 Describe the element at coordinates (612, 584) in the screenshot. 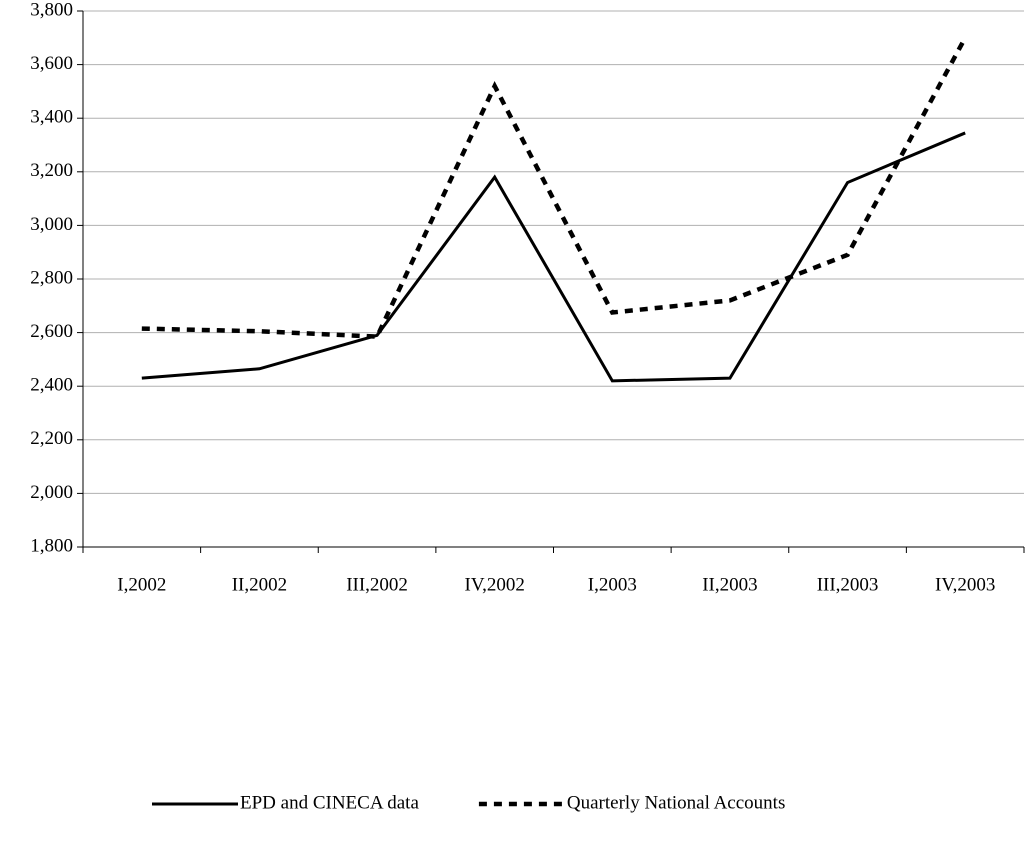

I see `x-tick-label: I,2003` at that location.